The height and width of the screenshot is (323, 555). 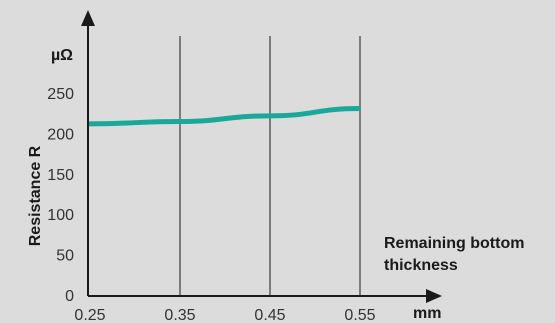 I want to click on y-tick-label: 200, so click(x=60, y=134).